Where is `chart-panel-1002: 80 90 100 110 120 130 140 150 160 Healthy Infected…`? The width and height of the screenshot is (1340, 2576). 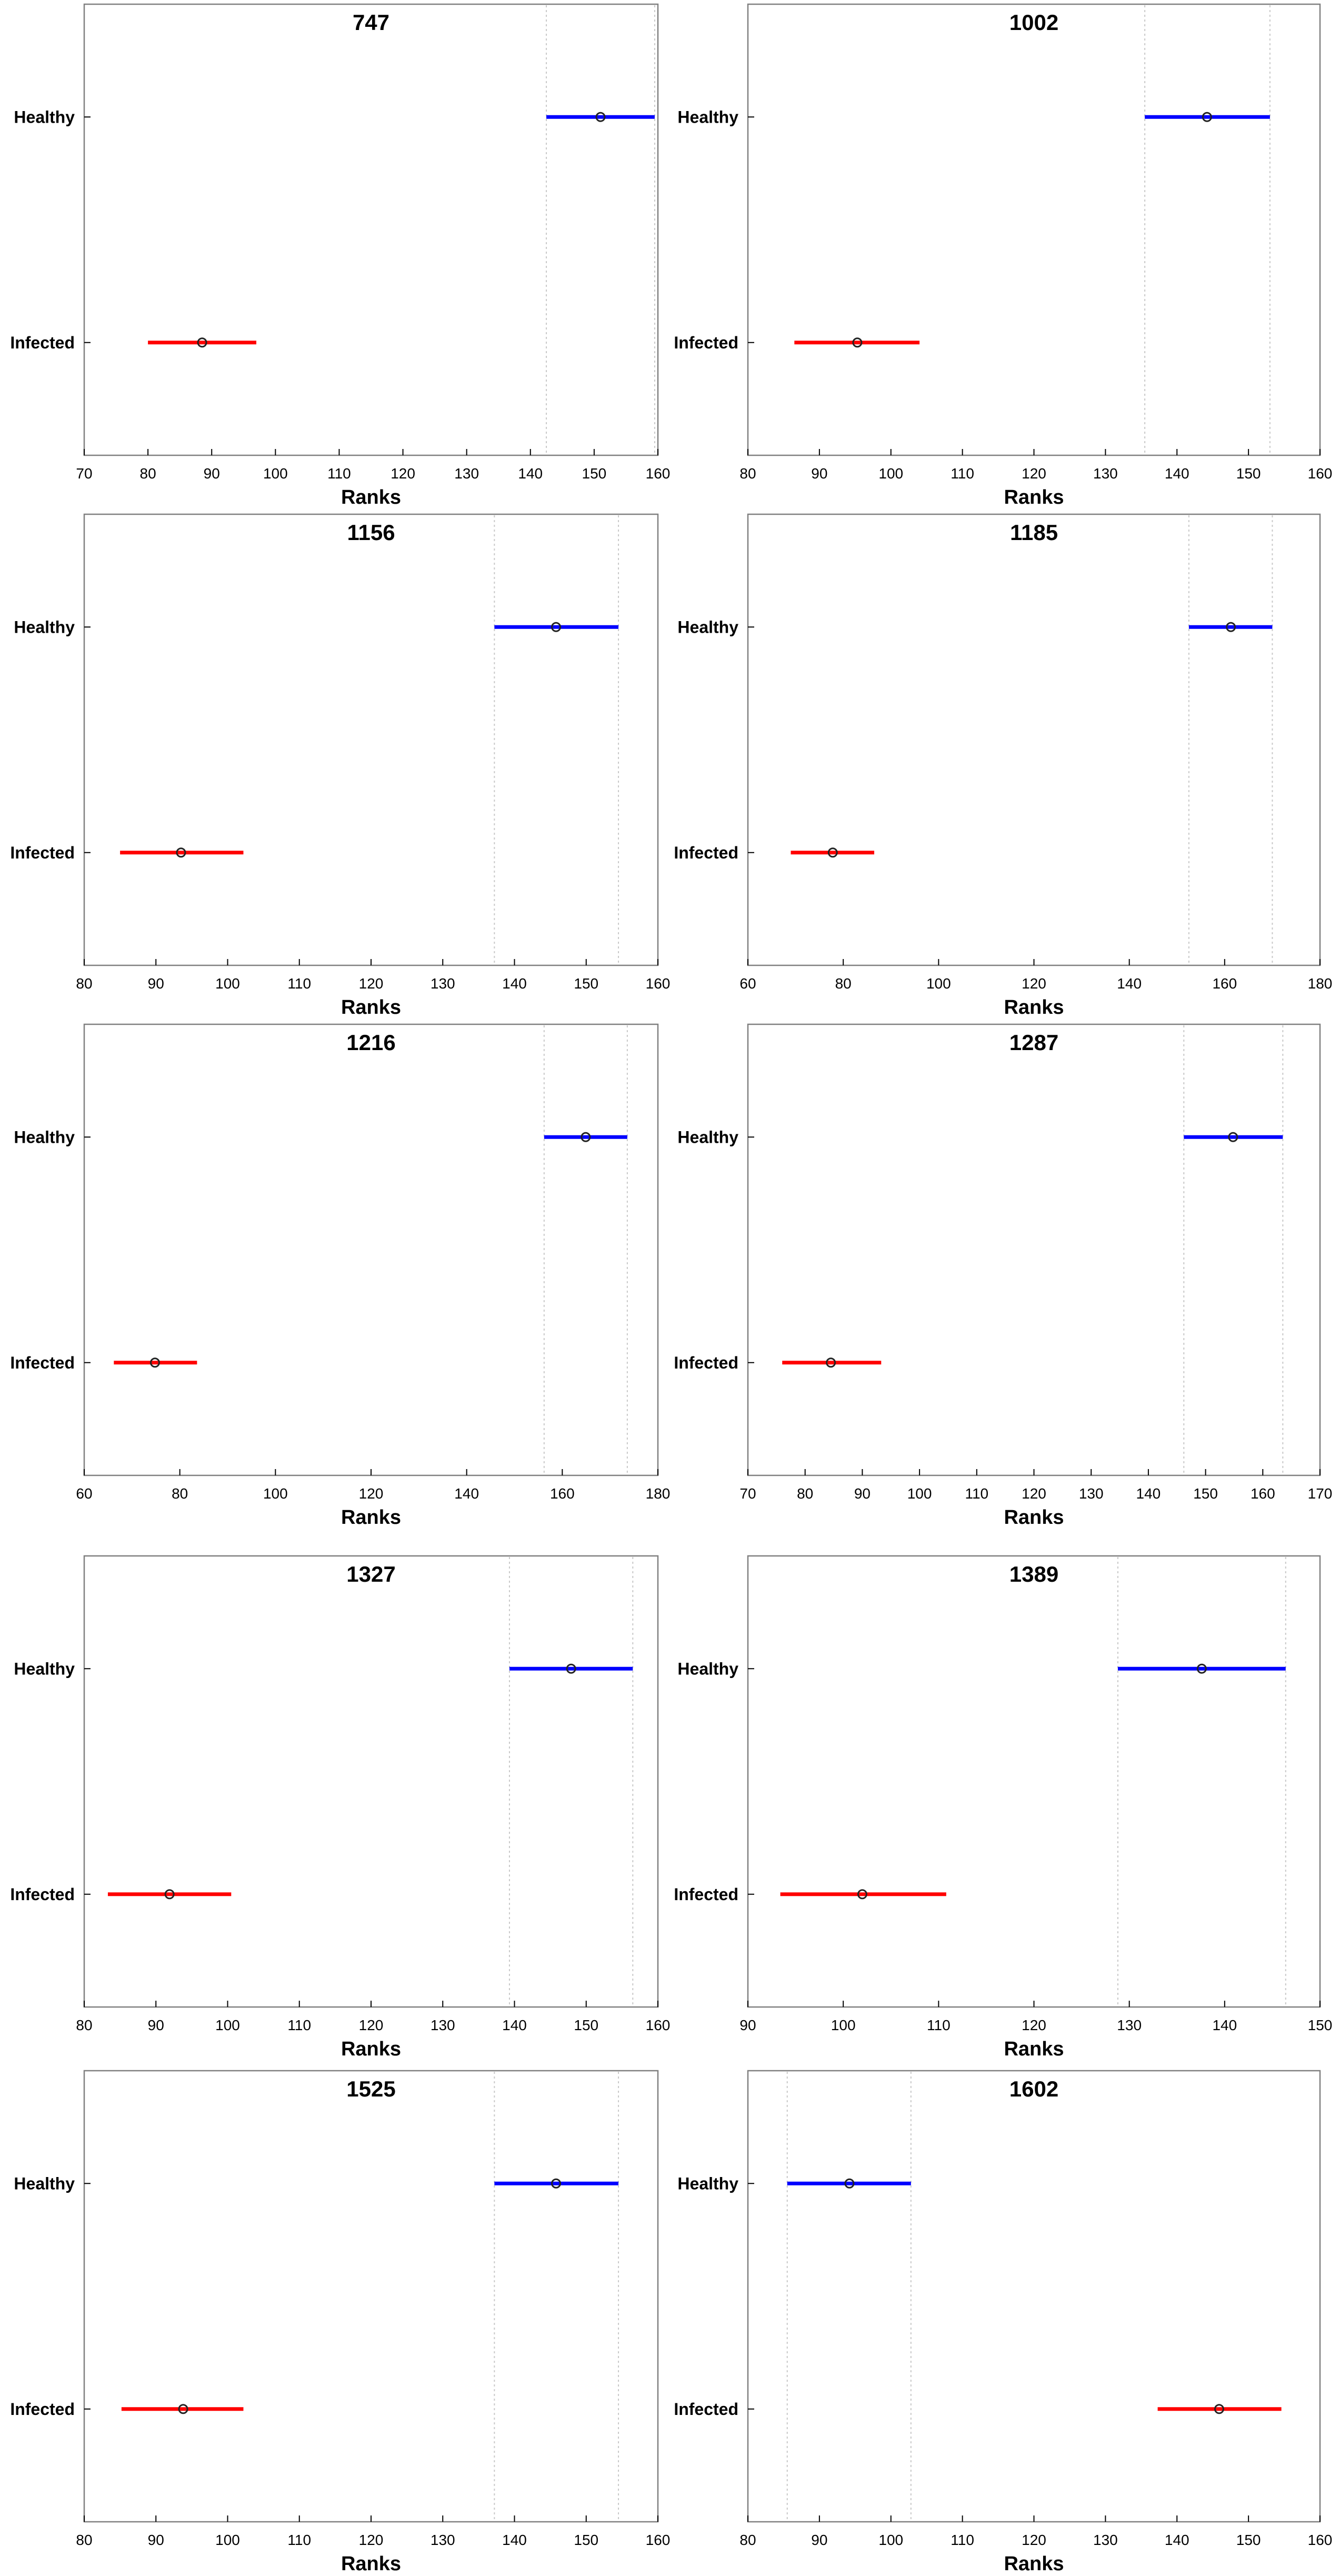 chart-panel-1002: 80 90 100 110 120 130 140 150 160 Healthy Infected… is located at coordinates (1003, 256).